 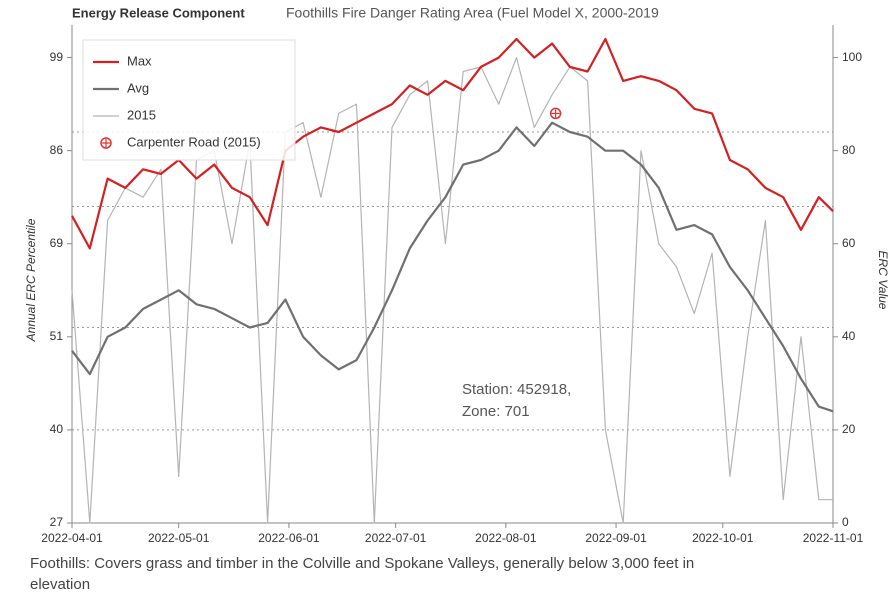 I want to click on chart-title: Energy Release Component, so click(x=158, y=12).